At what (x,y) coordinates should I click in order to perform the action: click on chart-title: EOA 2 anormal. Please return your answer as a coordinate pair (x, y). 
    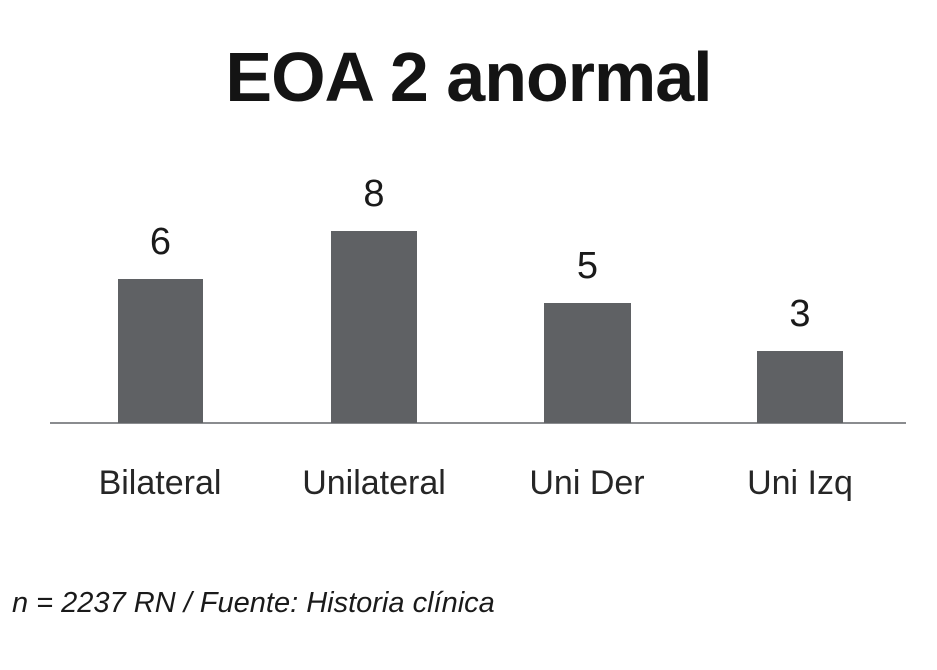
    Looking at the image, I should click on (468, 77).